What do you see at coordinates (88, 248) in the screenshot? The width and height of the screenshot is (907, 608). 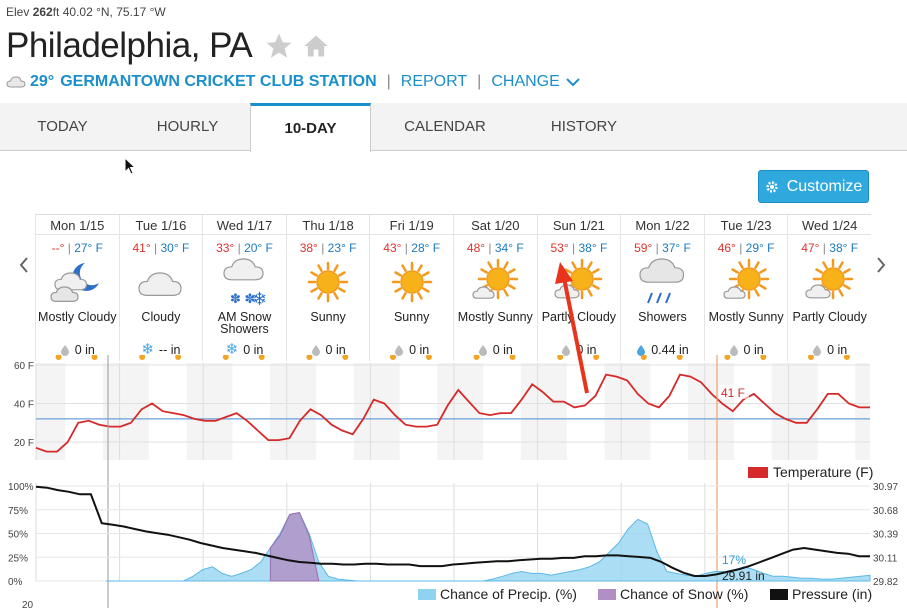 I see `low-temp: 27° F` at bounding box center [88, 248].